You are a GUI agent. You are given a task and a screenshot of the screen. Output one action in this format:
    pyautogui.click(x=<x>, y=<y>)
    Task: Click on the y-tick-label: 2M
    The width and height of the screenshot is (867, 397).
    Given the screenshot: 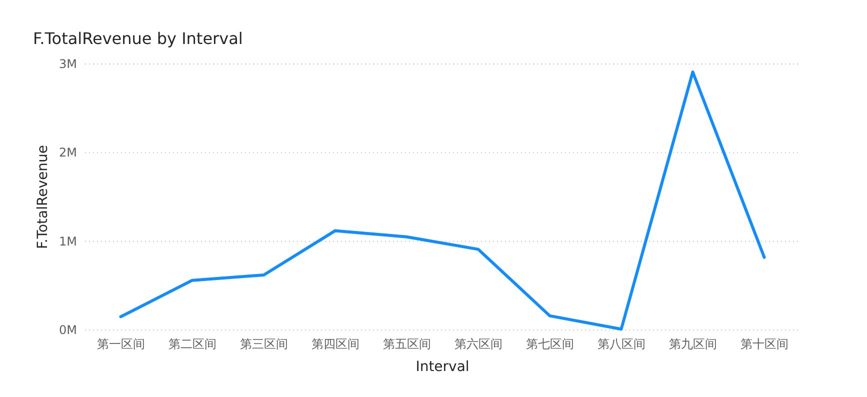 What is the action you would take?
    pyautogui.click(x=68, y=153)
    